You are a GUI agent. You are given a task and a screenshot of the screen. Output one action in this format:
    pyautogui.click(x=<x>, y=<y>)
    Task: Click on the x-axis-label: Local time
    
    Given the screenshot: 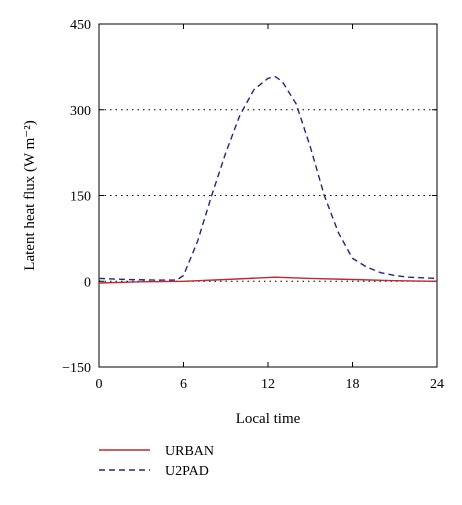 What is the action you would take?
    pyautogui.click(x=268, y=419)
    